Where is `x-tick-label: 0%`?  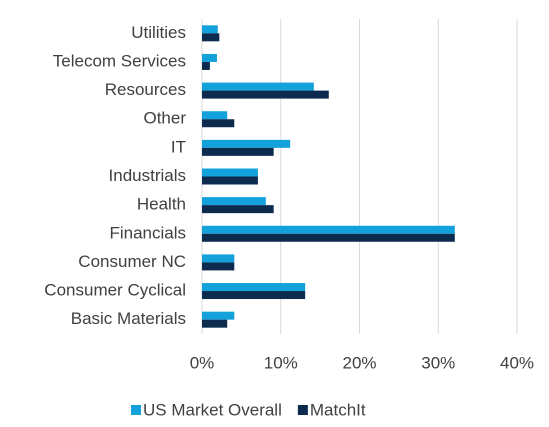 x-tick-label: 0% is located at coordinates (202, 362).